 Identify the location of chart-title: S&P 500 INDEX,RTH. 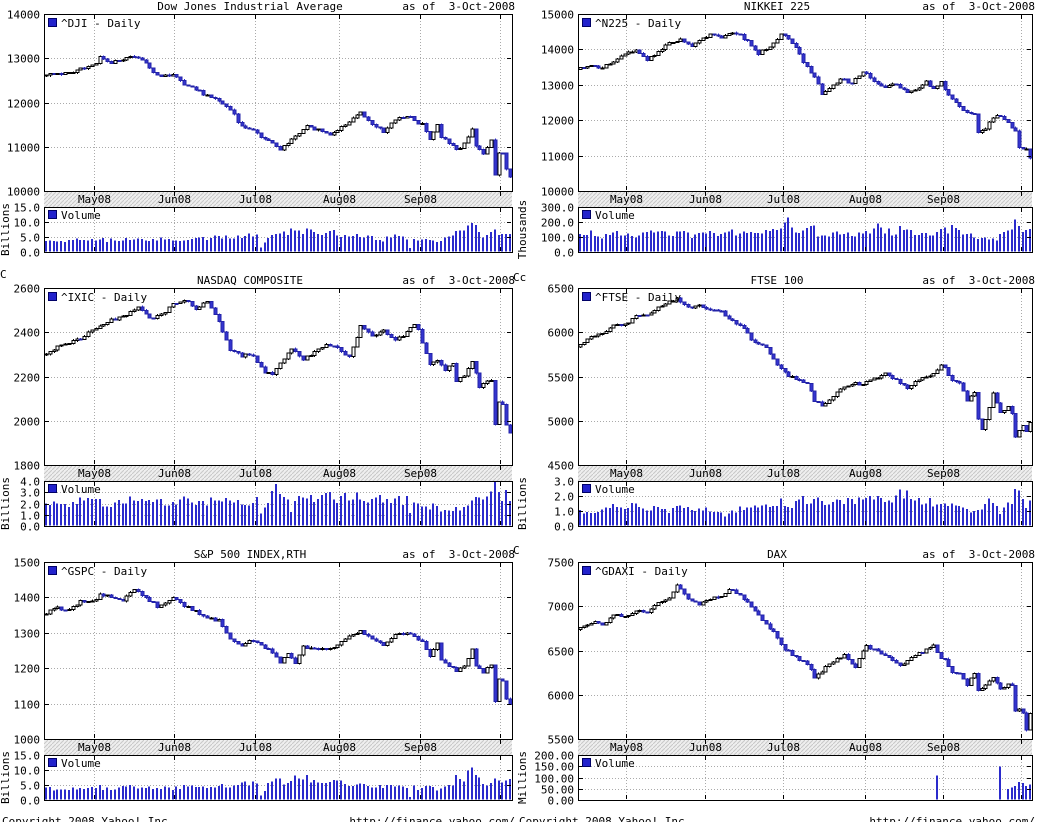
(250, 554).